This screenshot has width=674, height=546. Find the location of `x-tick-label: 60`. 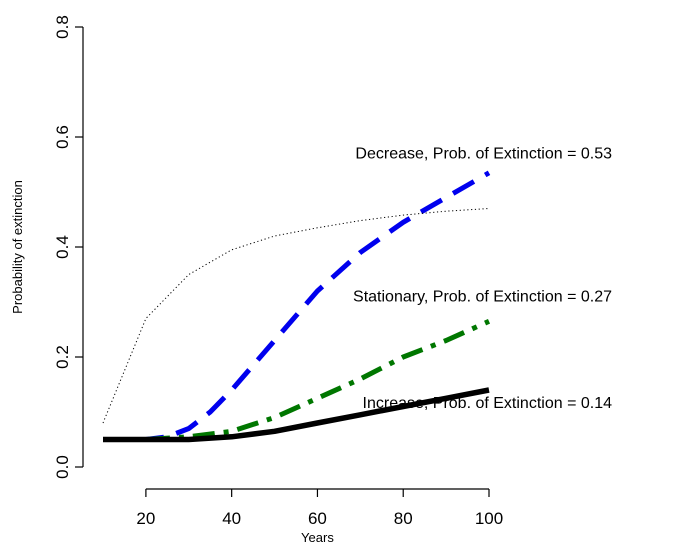

x-tick-label: 60 is located at coordinates (317, 518).